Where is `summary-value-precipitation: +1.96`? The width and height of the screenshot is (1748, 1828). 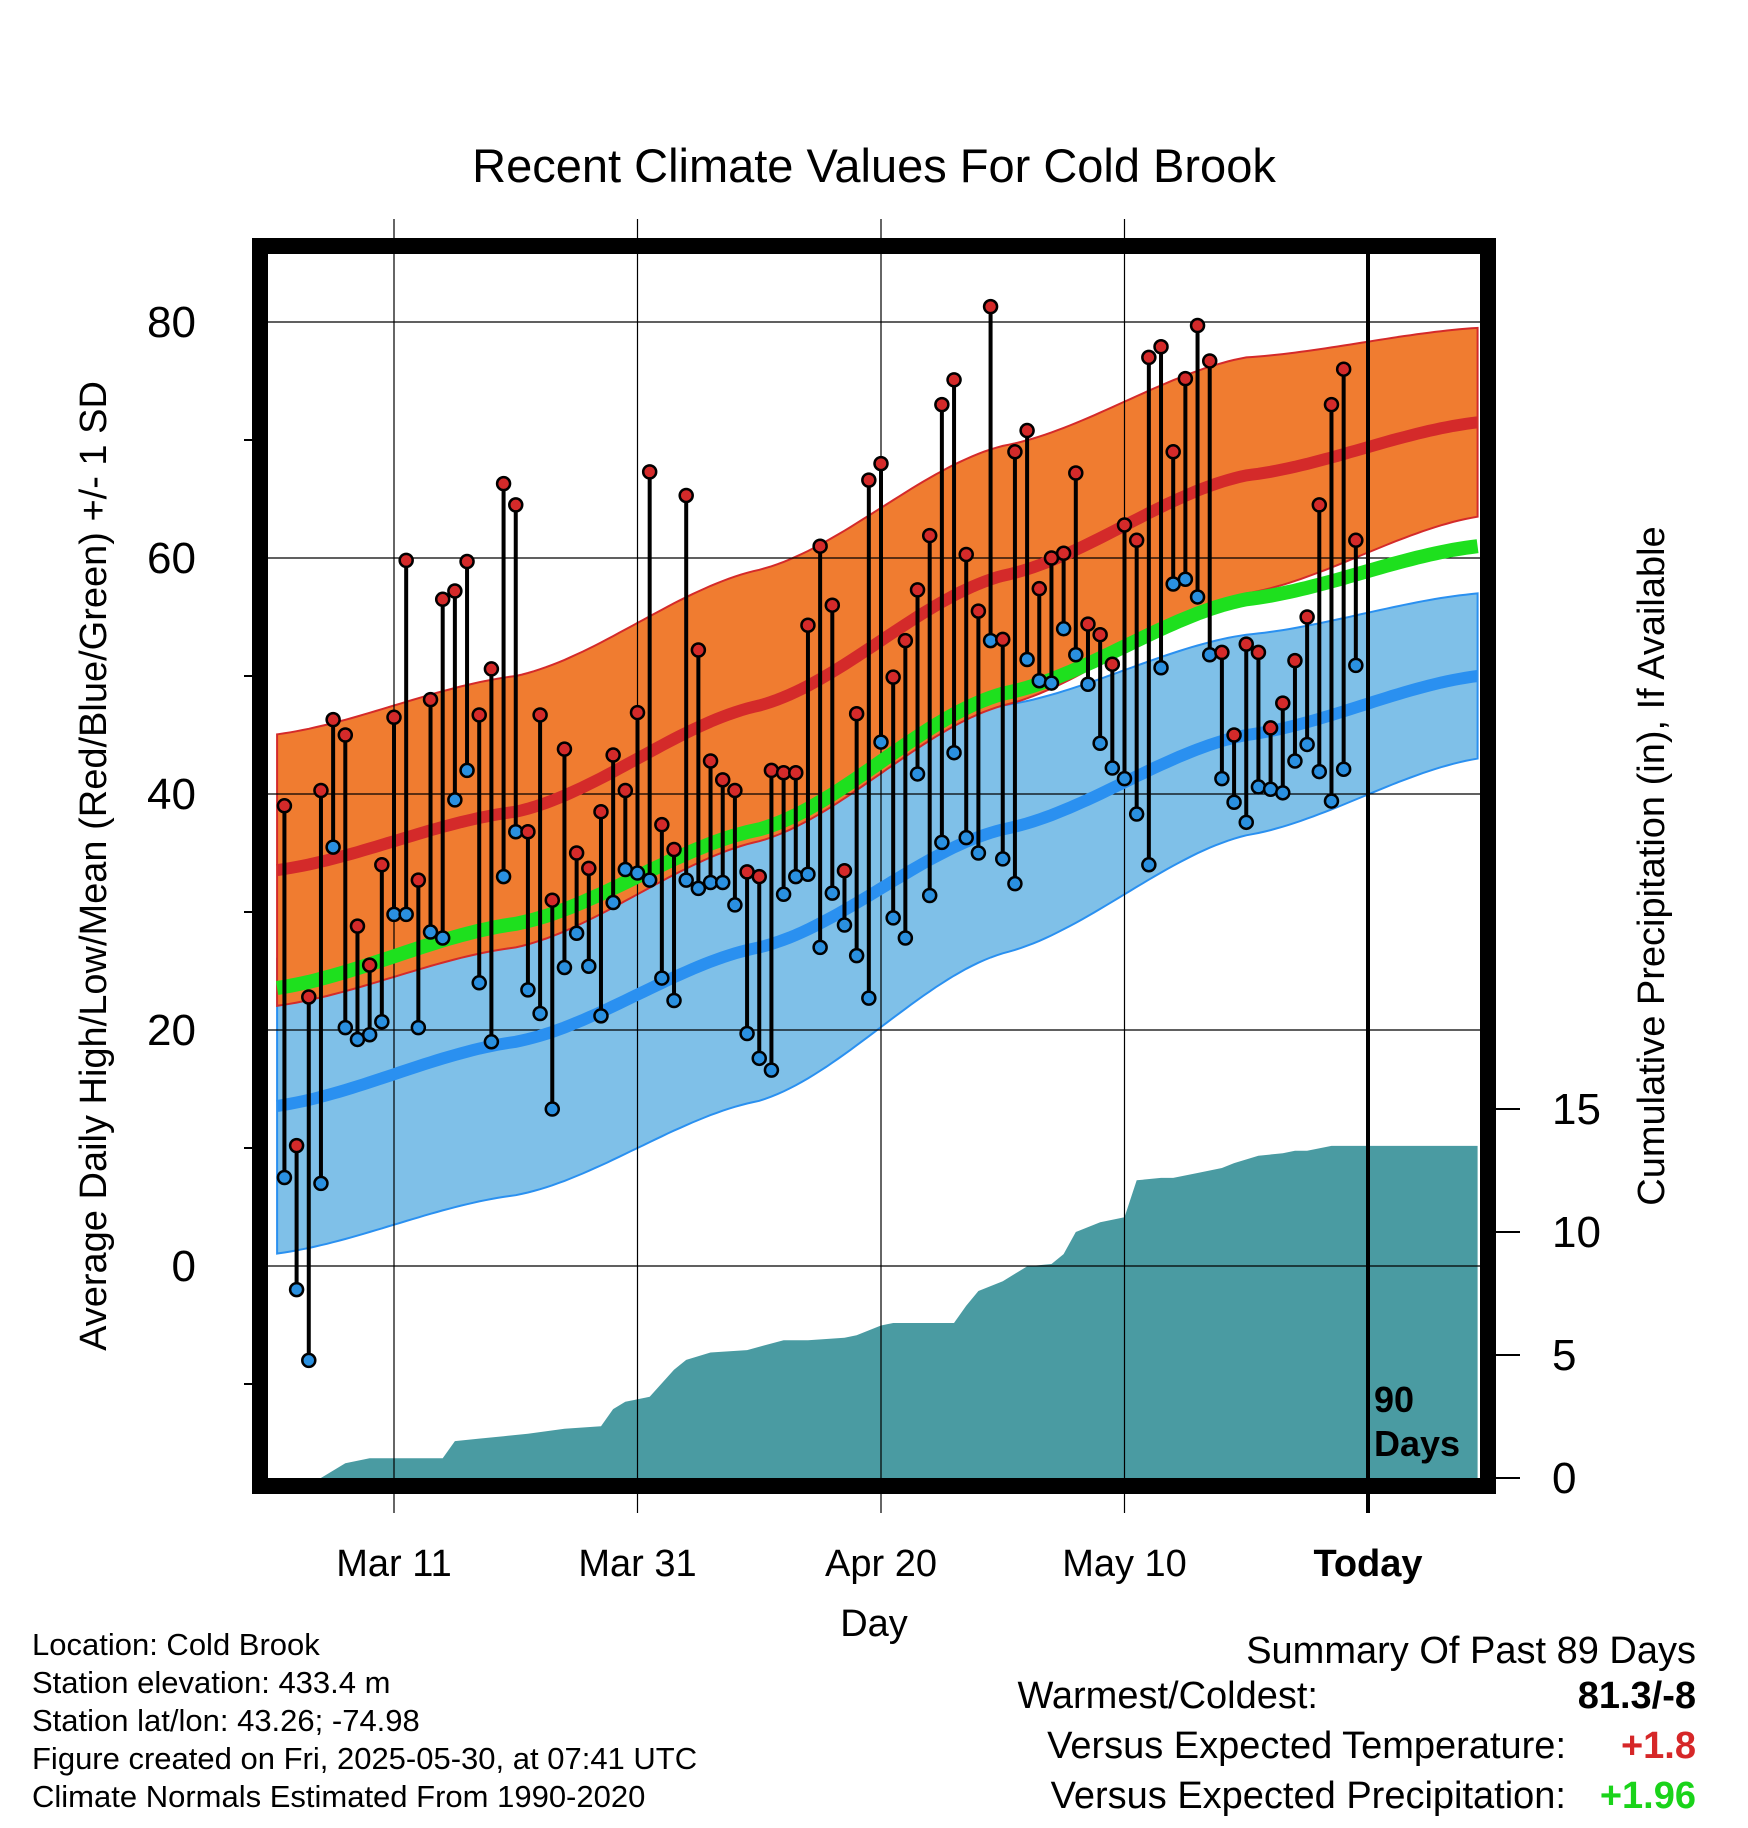
summary-value-precipitation: +1.96 is located at coordinates (1647, 1796).